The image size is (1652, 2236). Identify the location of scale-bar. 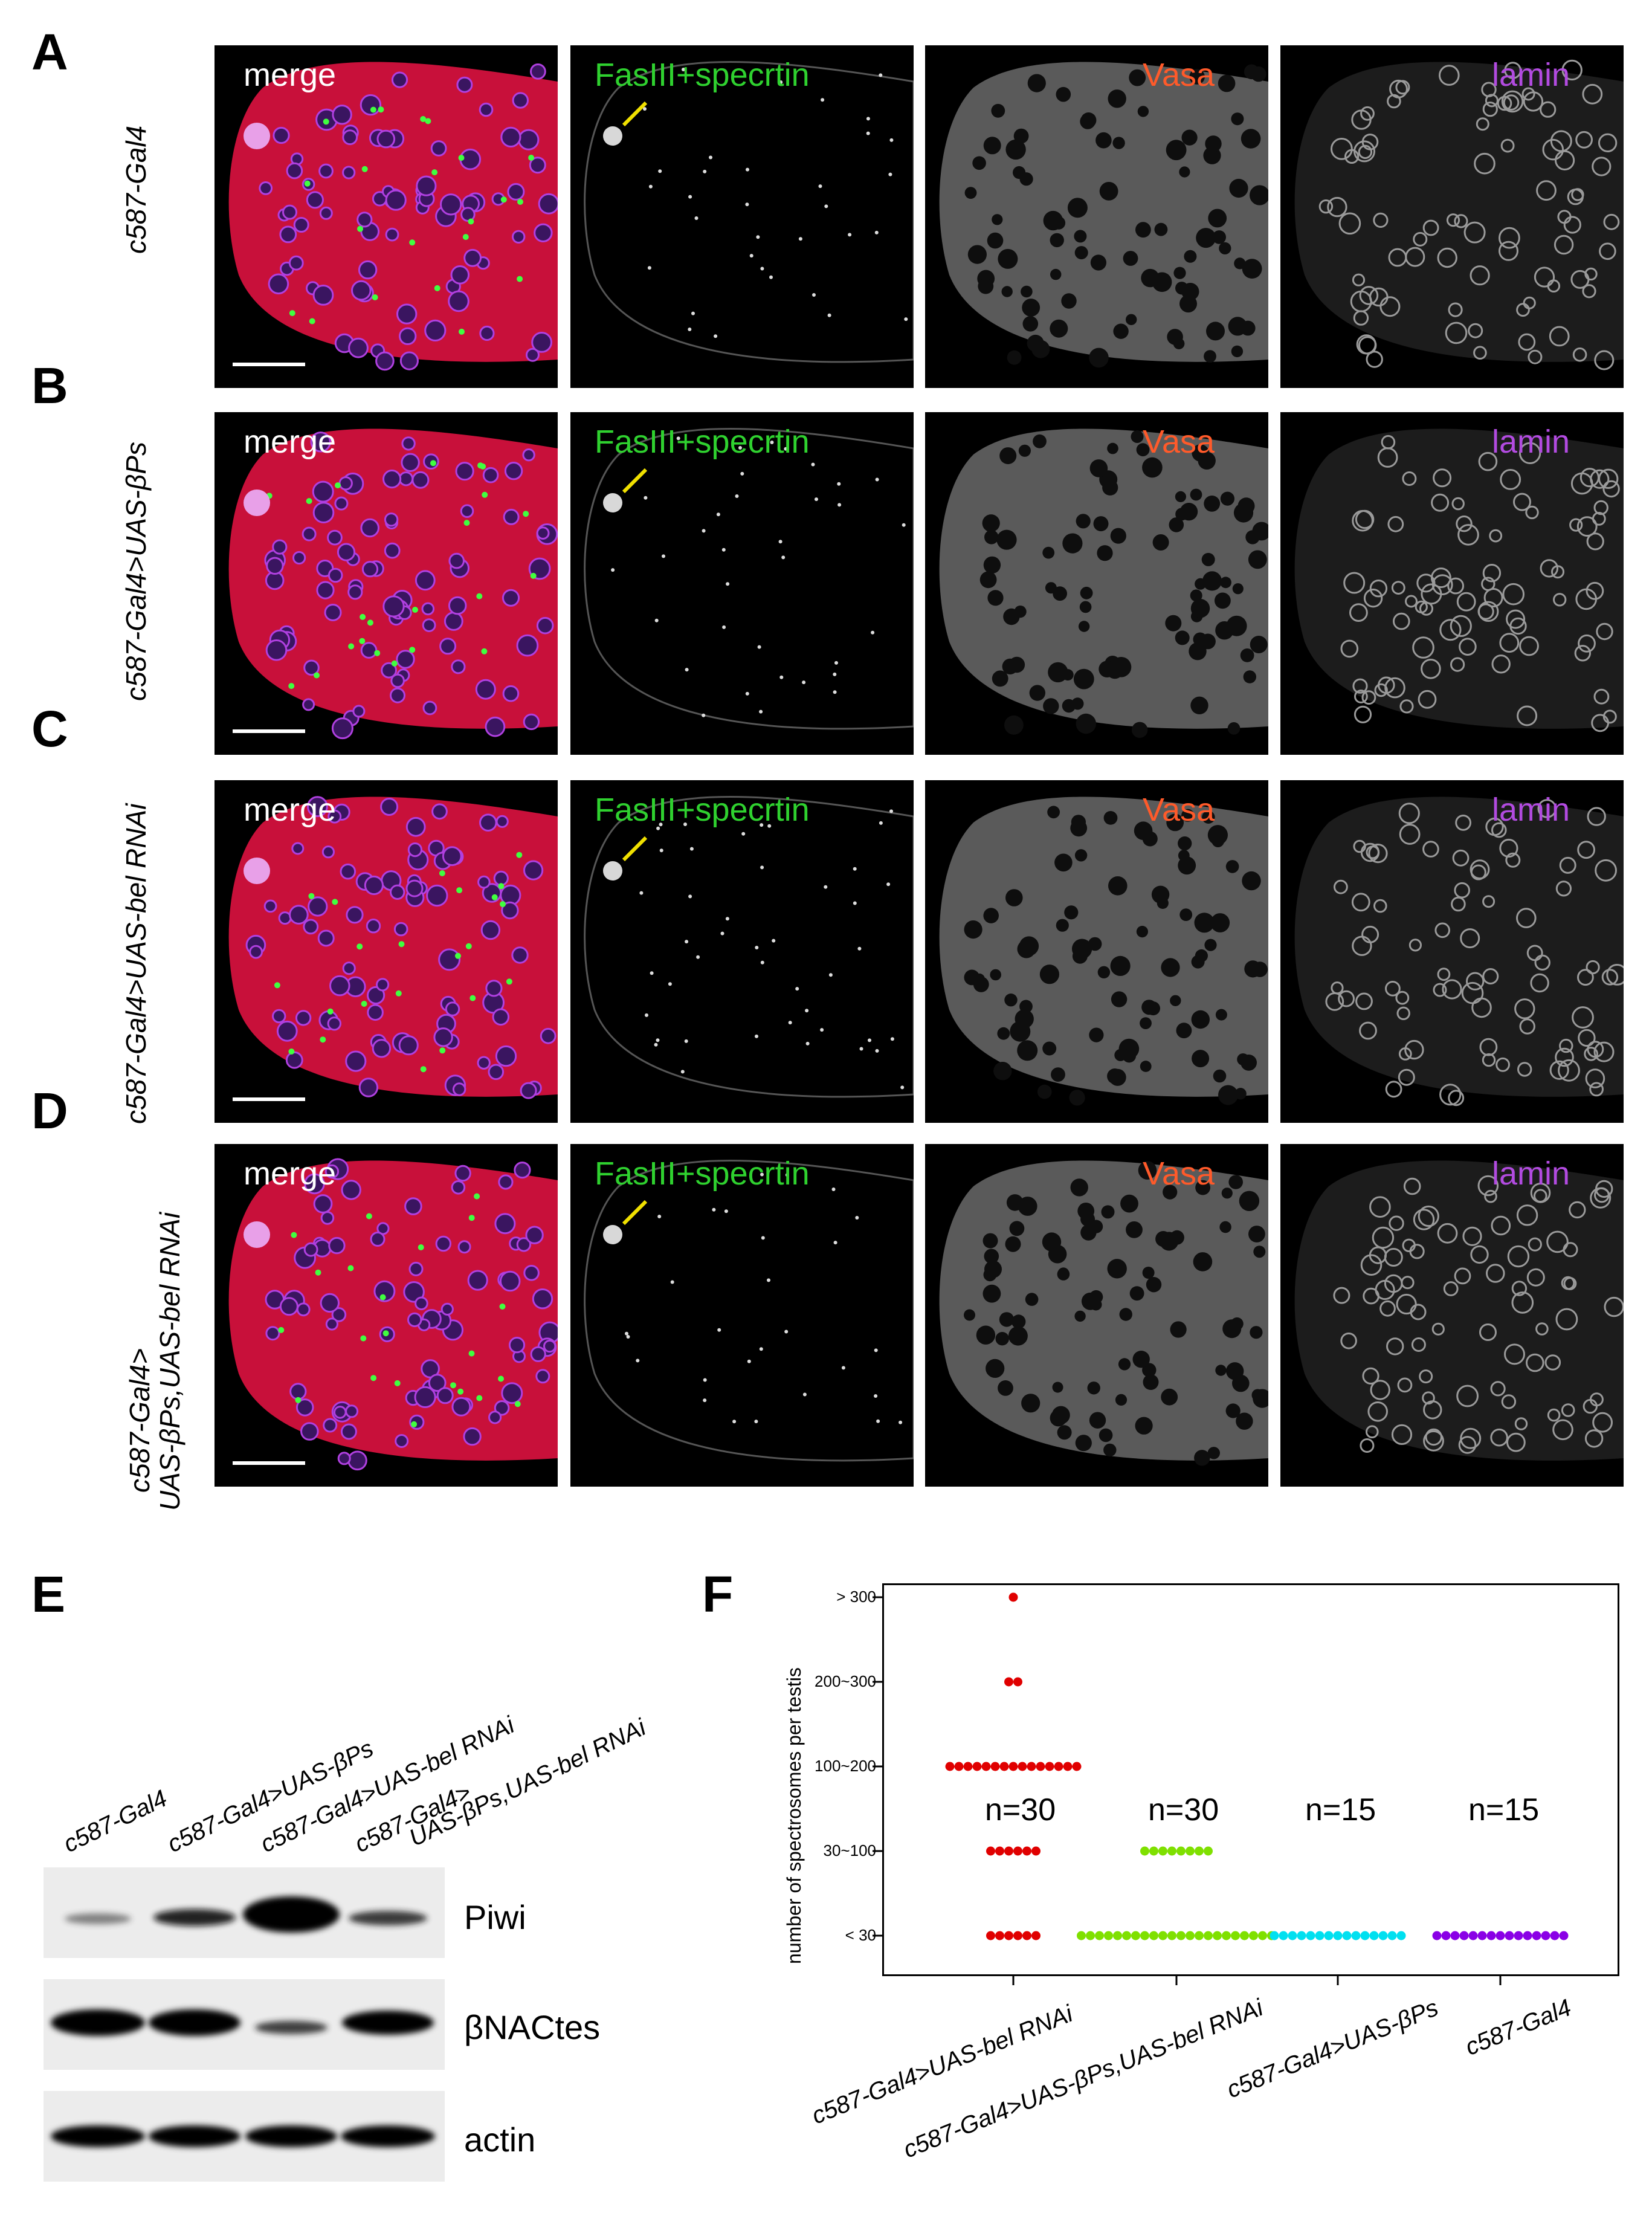
(269, 1463).